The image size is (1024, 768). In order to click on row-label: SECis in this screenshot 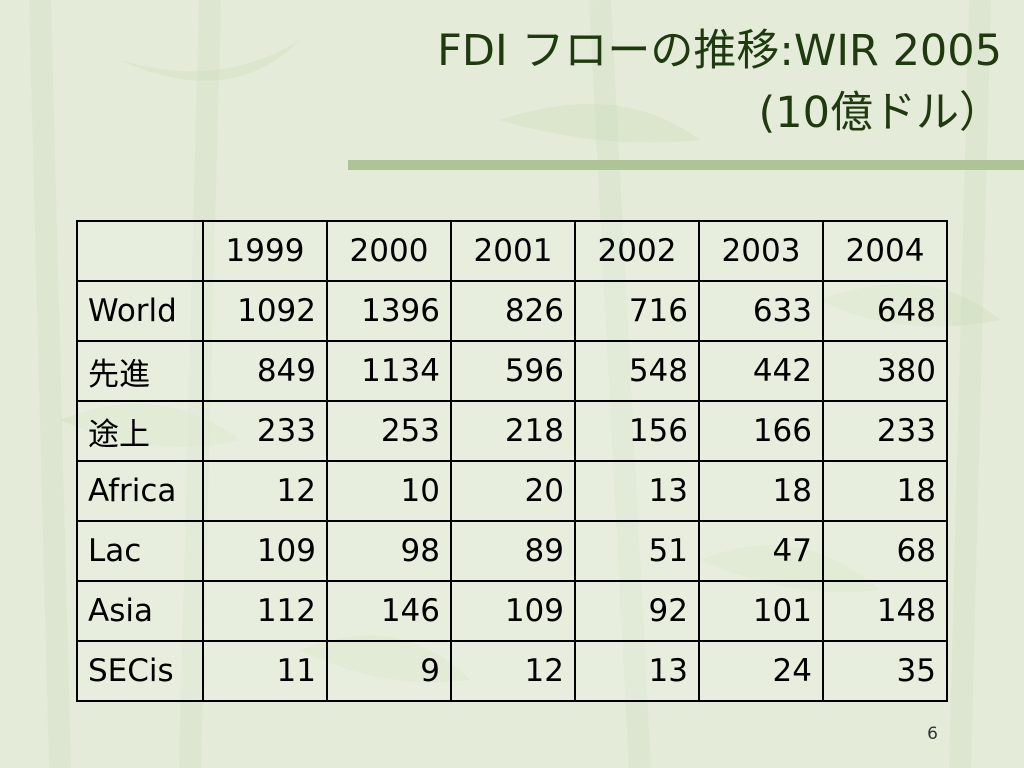, I will do `click(140, 671)`.